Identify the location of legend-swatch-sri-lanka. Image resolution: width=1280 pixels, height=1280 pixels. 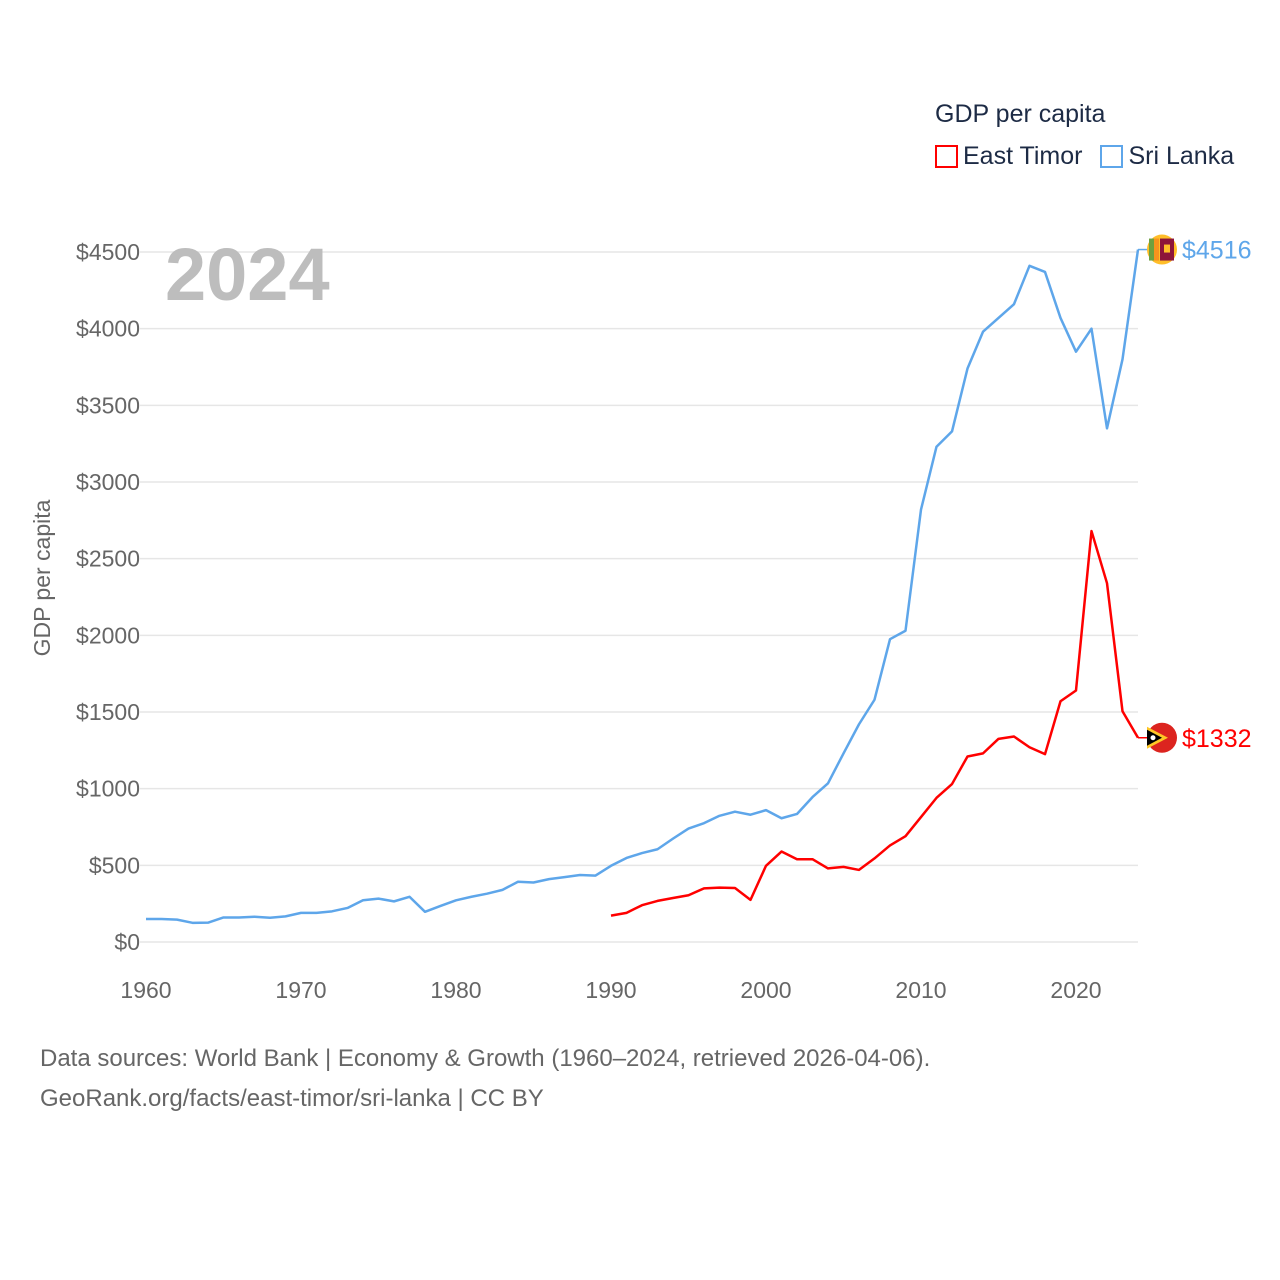
(1112, 156).